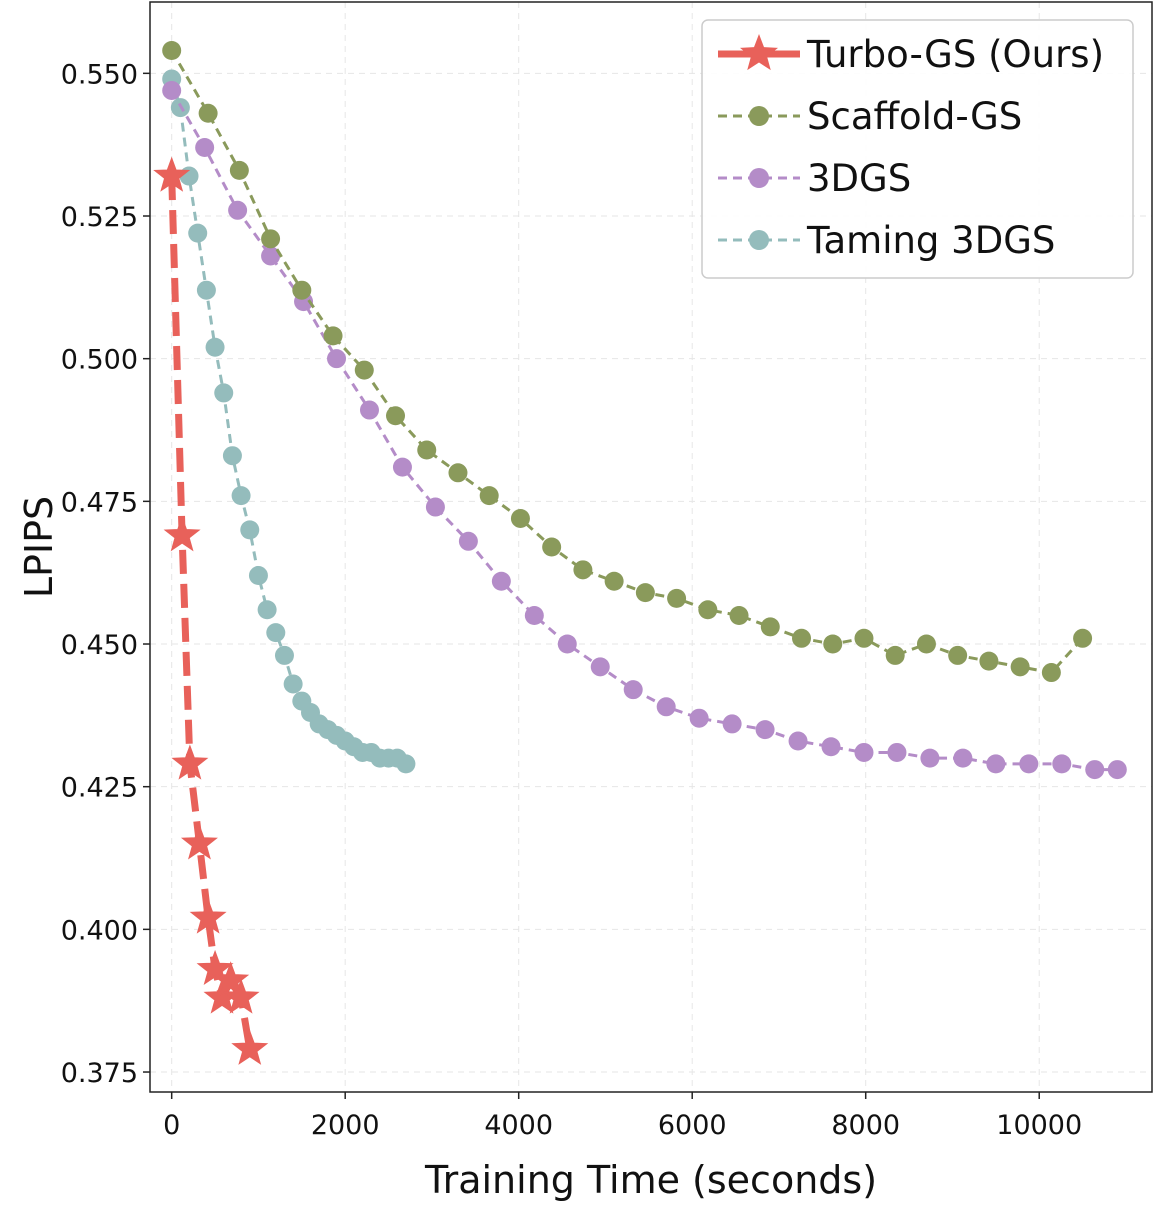  Describe the element at coordinates (99, 930) in the screenshot. I see `y-tick-label: 0.400` at that location.